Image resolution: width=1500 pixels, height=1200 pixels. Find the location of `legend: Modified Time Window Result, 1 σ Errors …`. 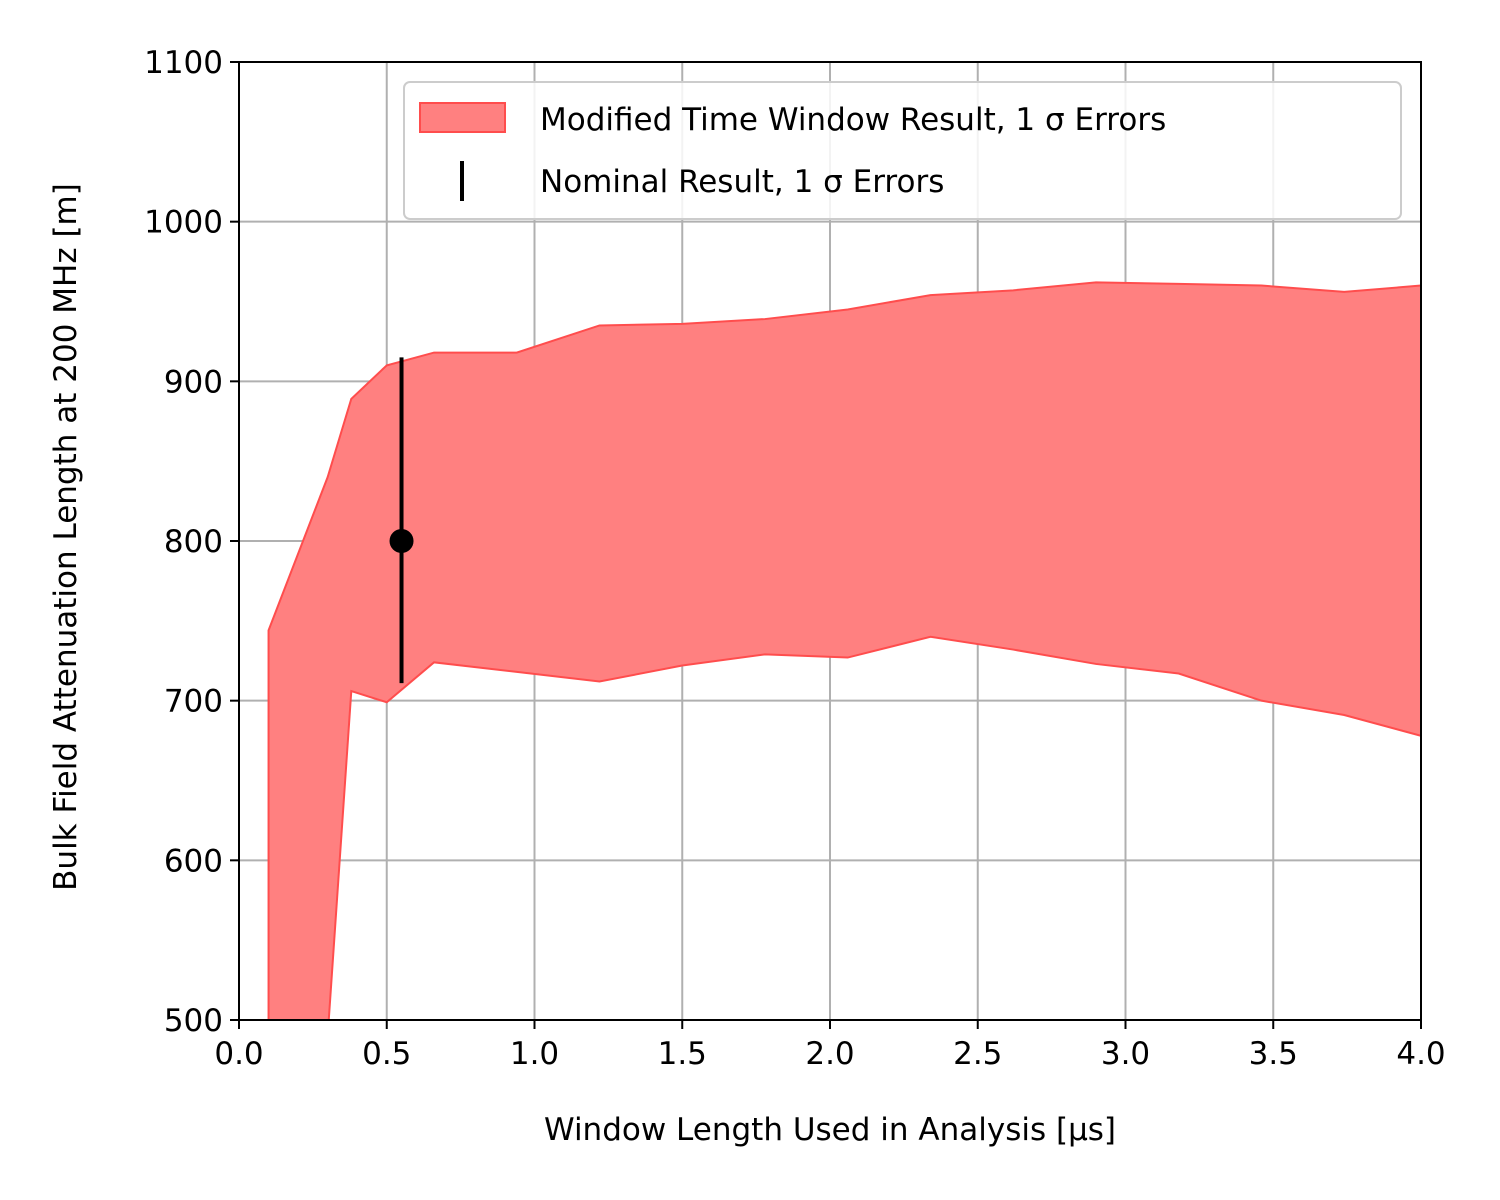

legend: Modified Time Window Result, 1 σ Errors … is located at coordinates (902, 150).